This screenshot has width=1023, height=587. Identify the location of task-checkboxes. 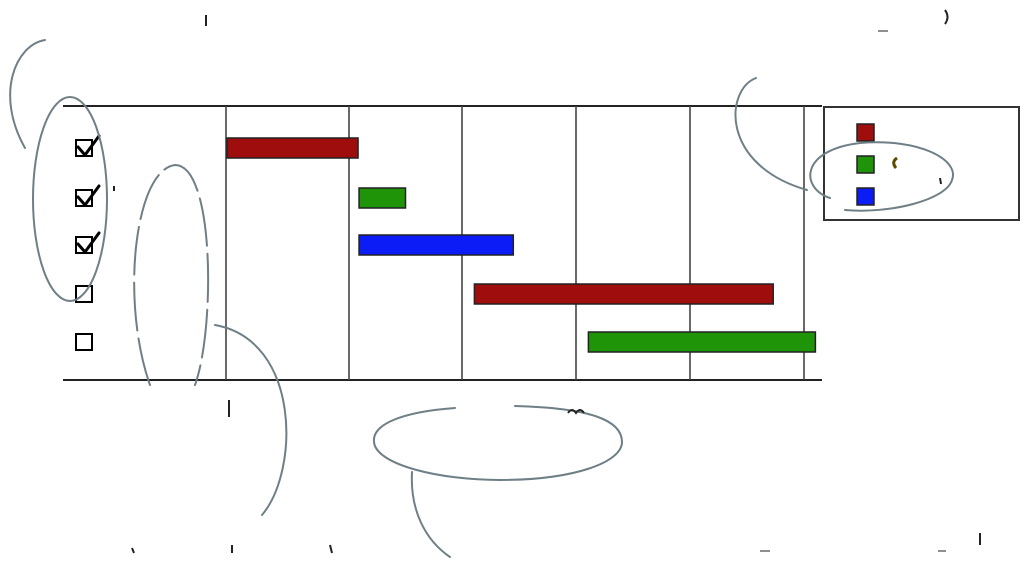
(88, 242).